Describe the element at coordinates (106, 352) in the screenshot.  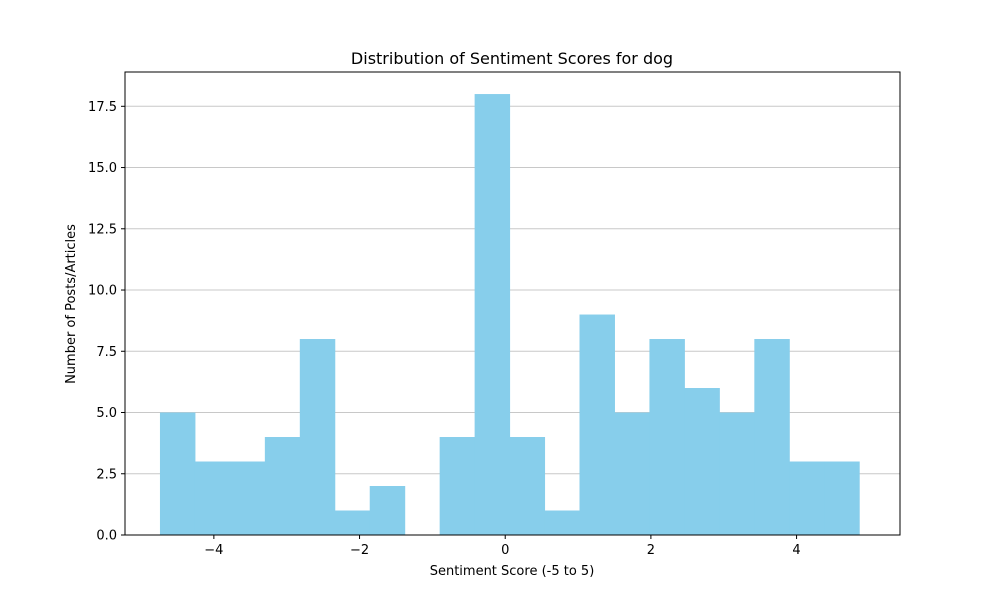
I see `y-tick-label: 7.5` at that location.